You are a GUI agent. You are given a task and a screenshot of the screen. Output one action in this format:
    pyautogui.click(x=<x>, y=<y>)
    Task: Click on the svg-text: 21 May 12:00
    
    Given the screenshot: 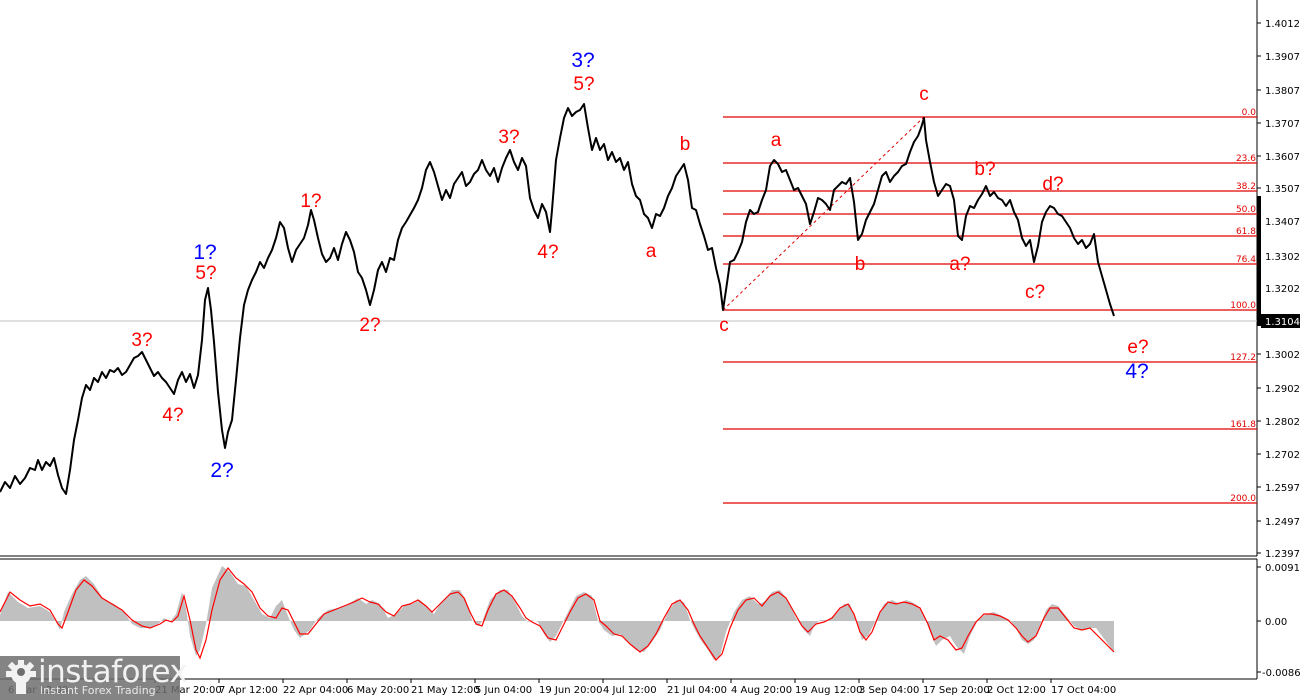 What is the action you would take?
    pyautogui.click(x=445, y=690)
    